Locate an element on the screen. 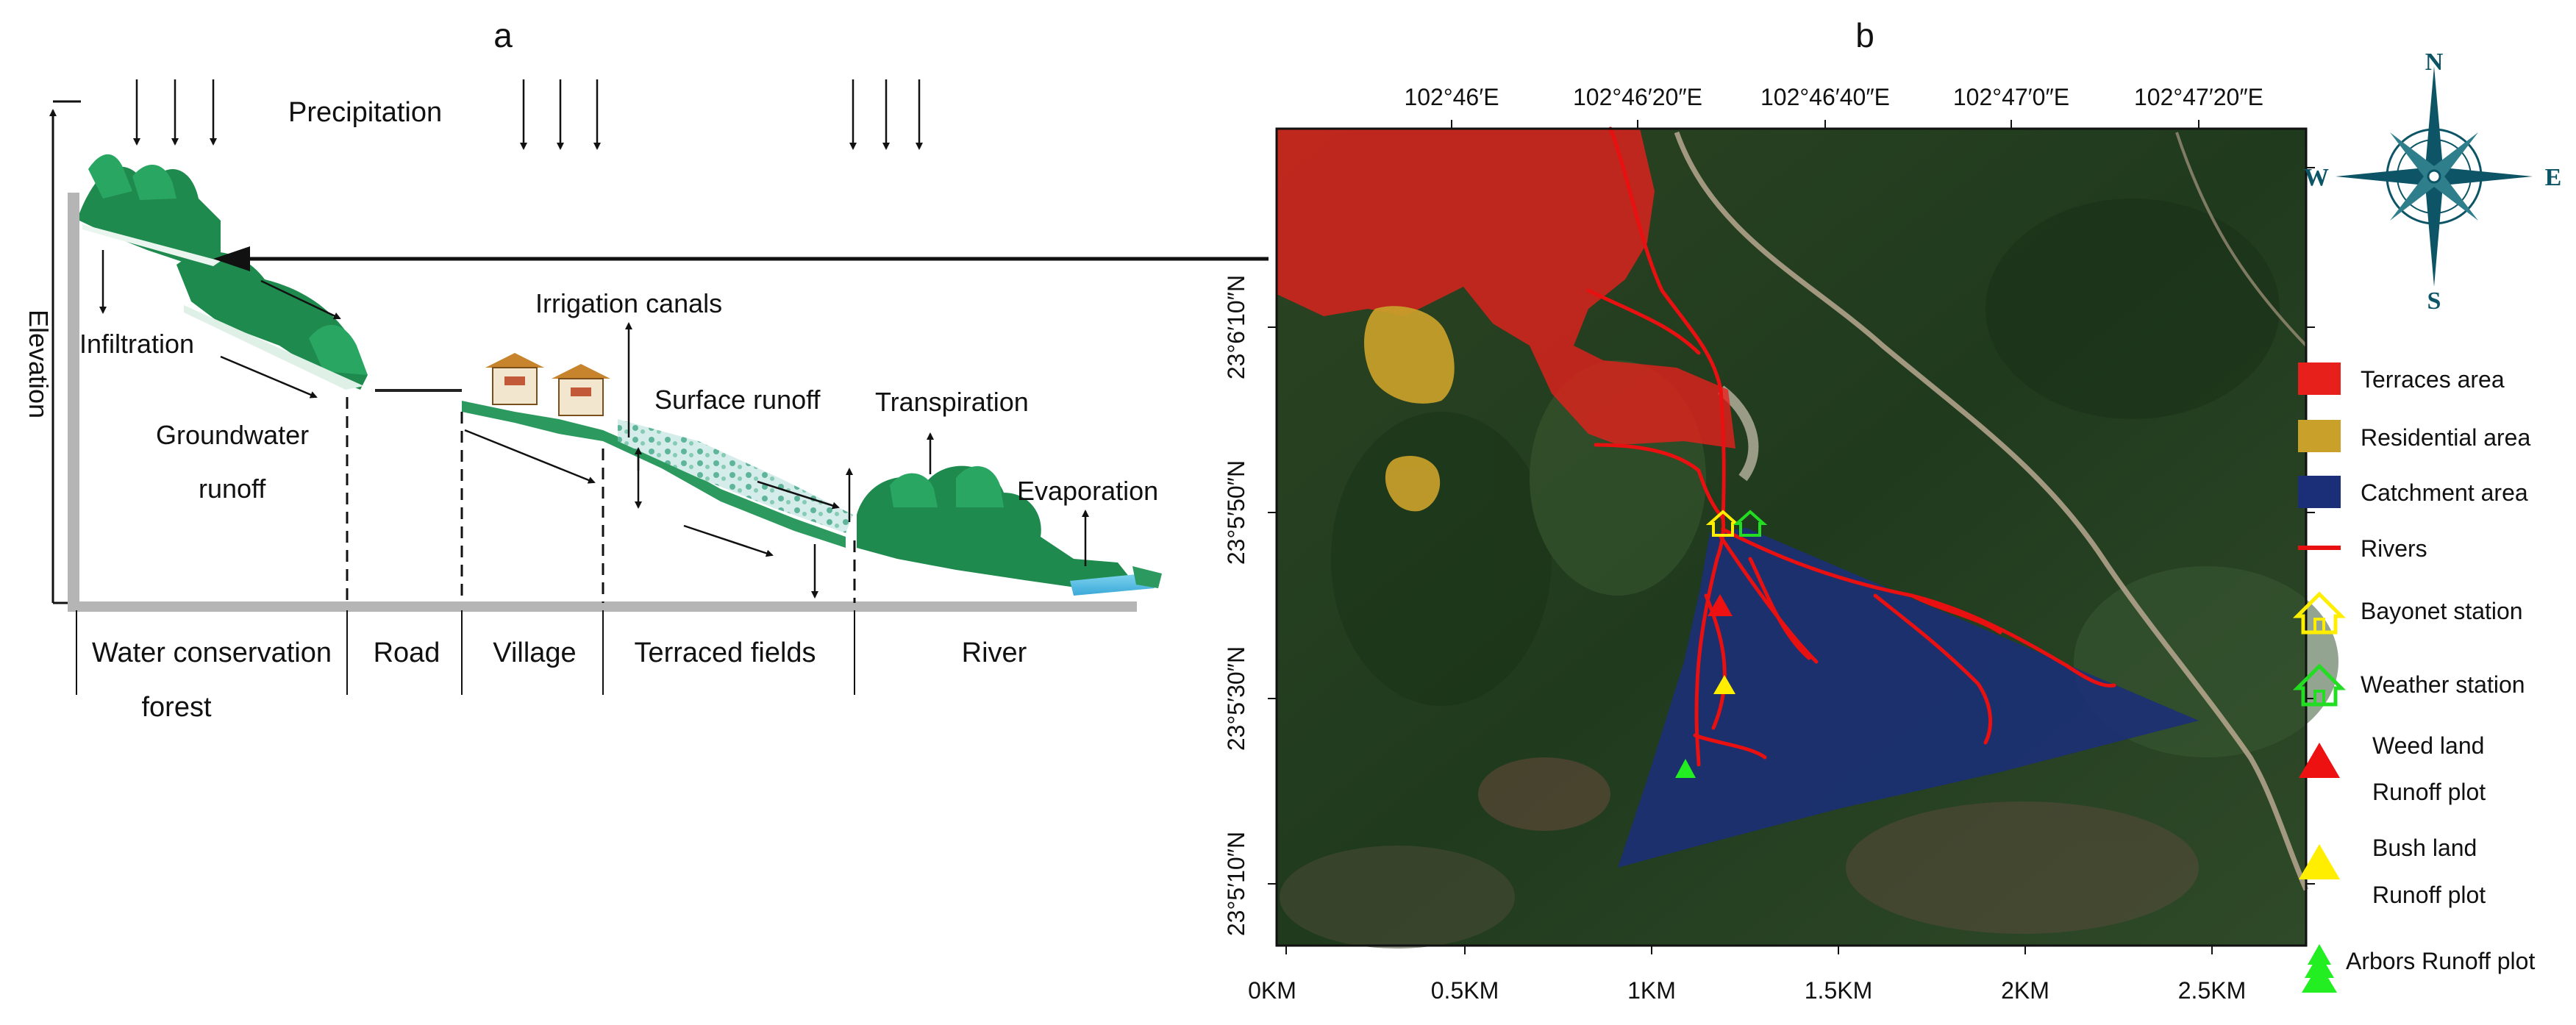 The image size is (2576, 1025). left-tick-labels: 23°6′10″N 23°5′50″N 23°5′30″N 23°5′10″N is located at coordinates (1236, 605).